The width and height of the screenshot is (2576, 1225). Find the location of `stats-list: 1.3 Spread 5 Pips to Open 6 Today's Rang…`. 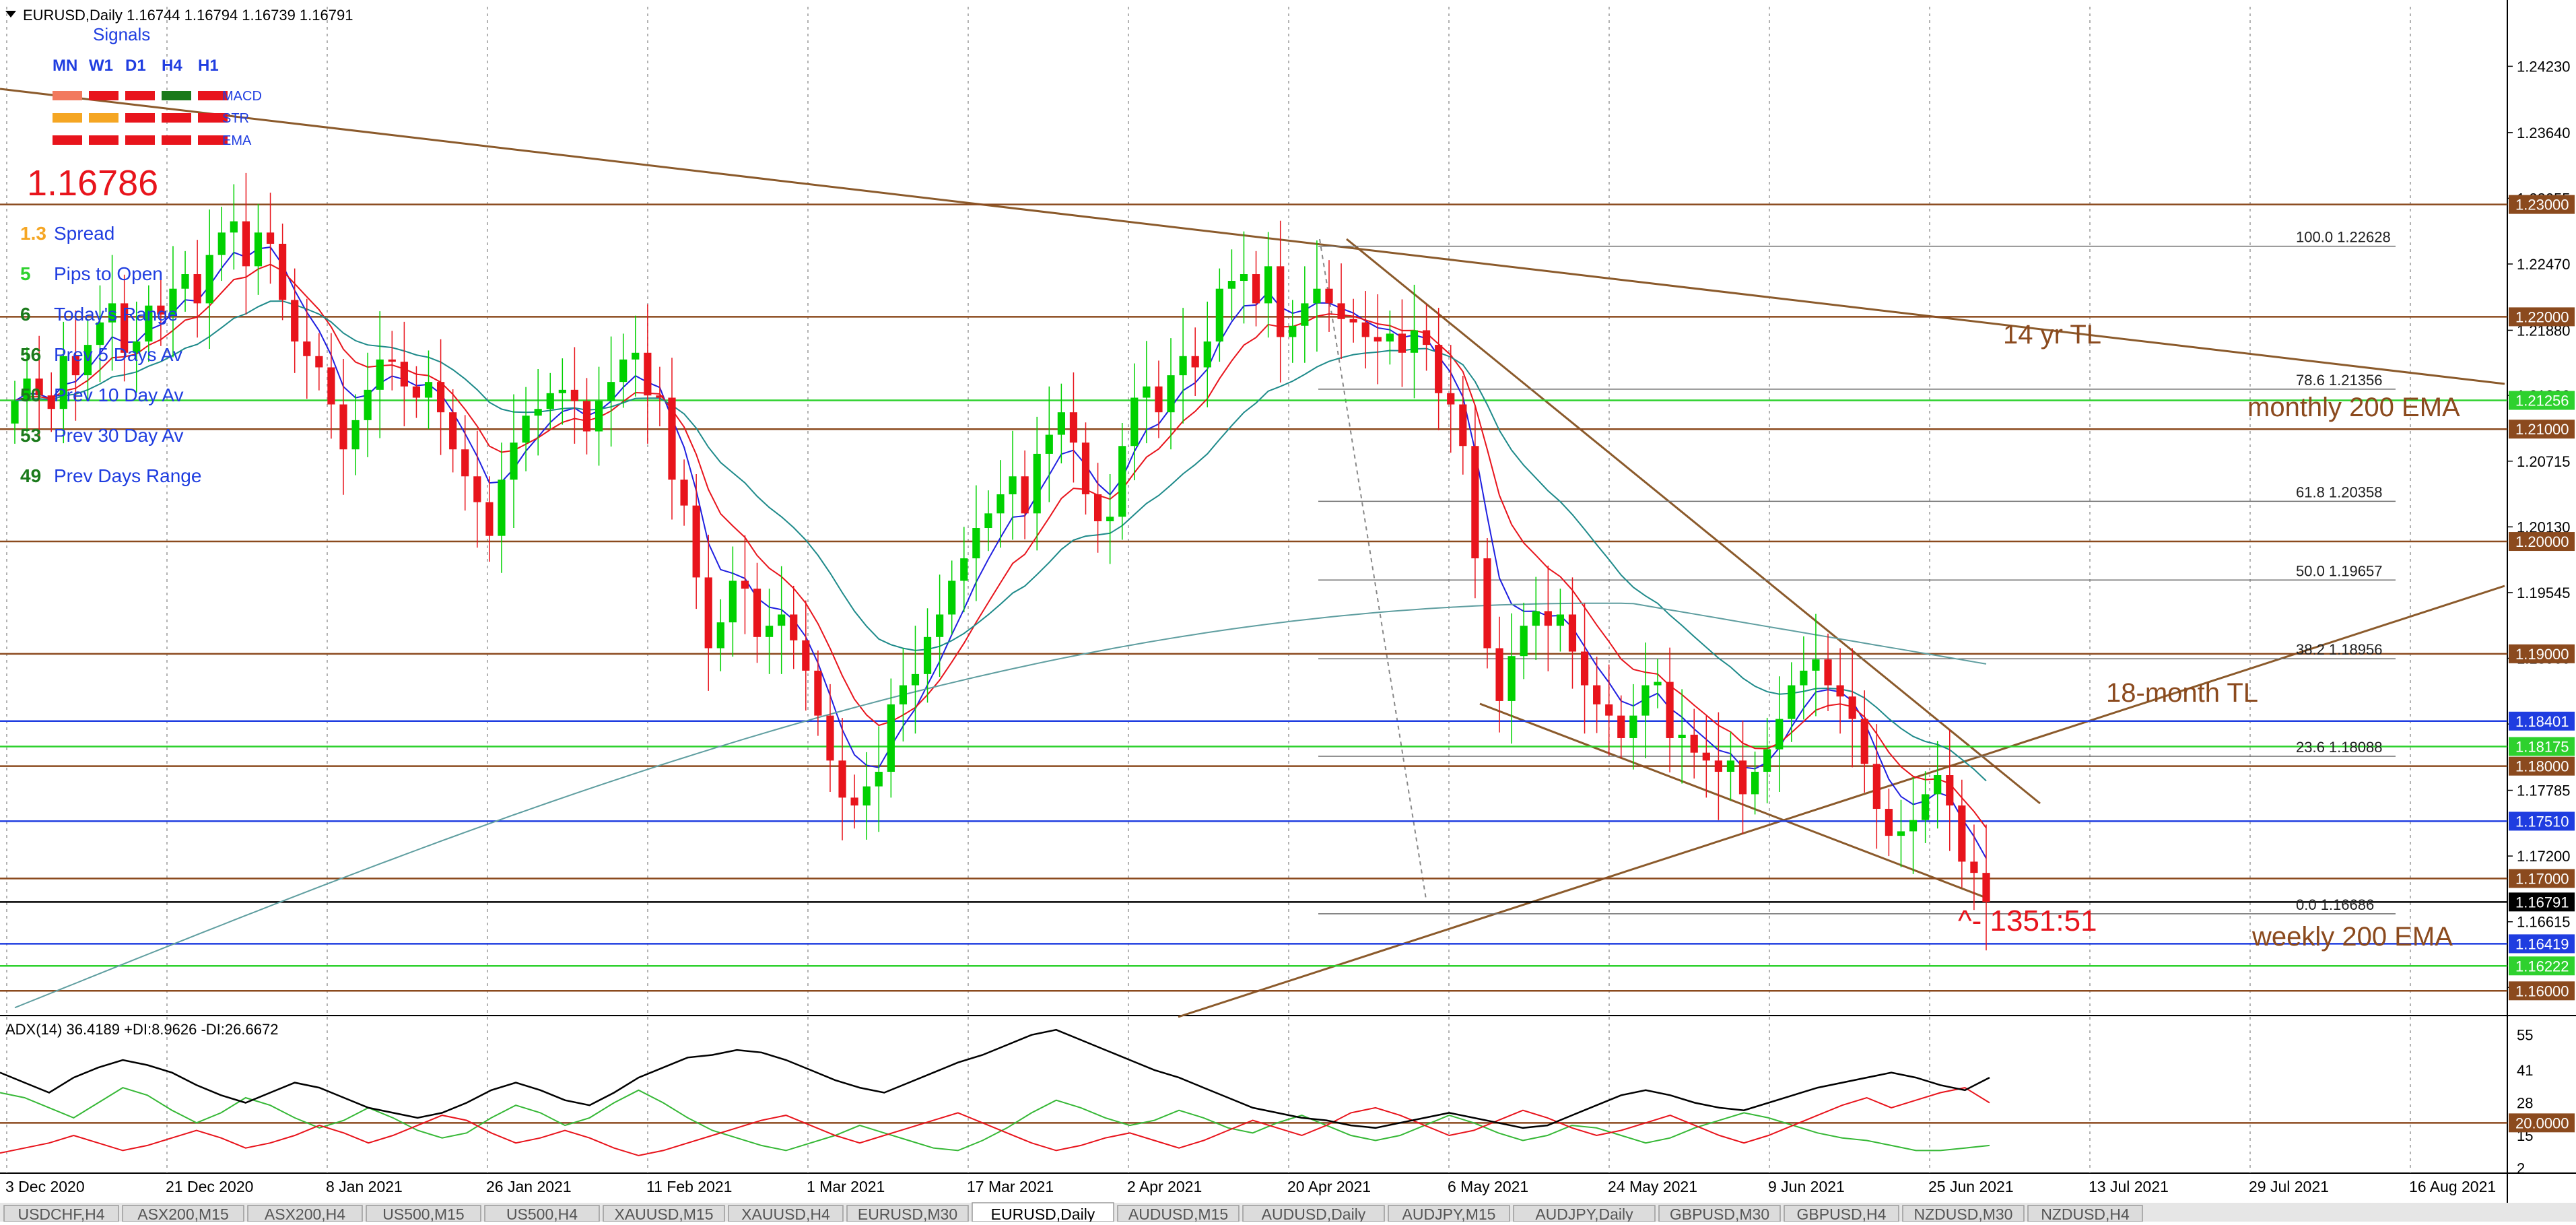

stats-list: 1.3 Spread 5 Pips to Open 6 Today's Rang… is located at coordinates (110, 354).